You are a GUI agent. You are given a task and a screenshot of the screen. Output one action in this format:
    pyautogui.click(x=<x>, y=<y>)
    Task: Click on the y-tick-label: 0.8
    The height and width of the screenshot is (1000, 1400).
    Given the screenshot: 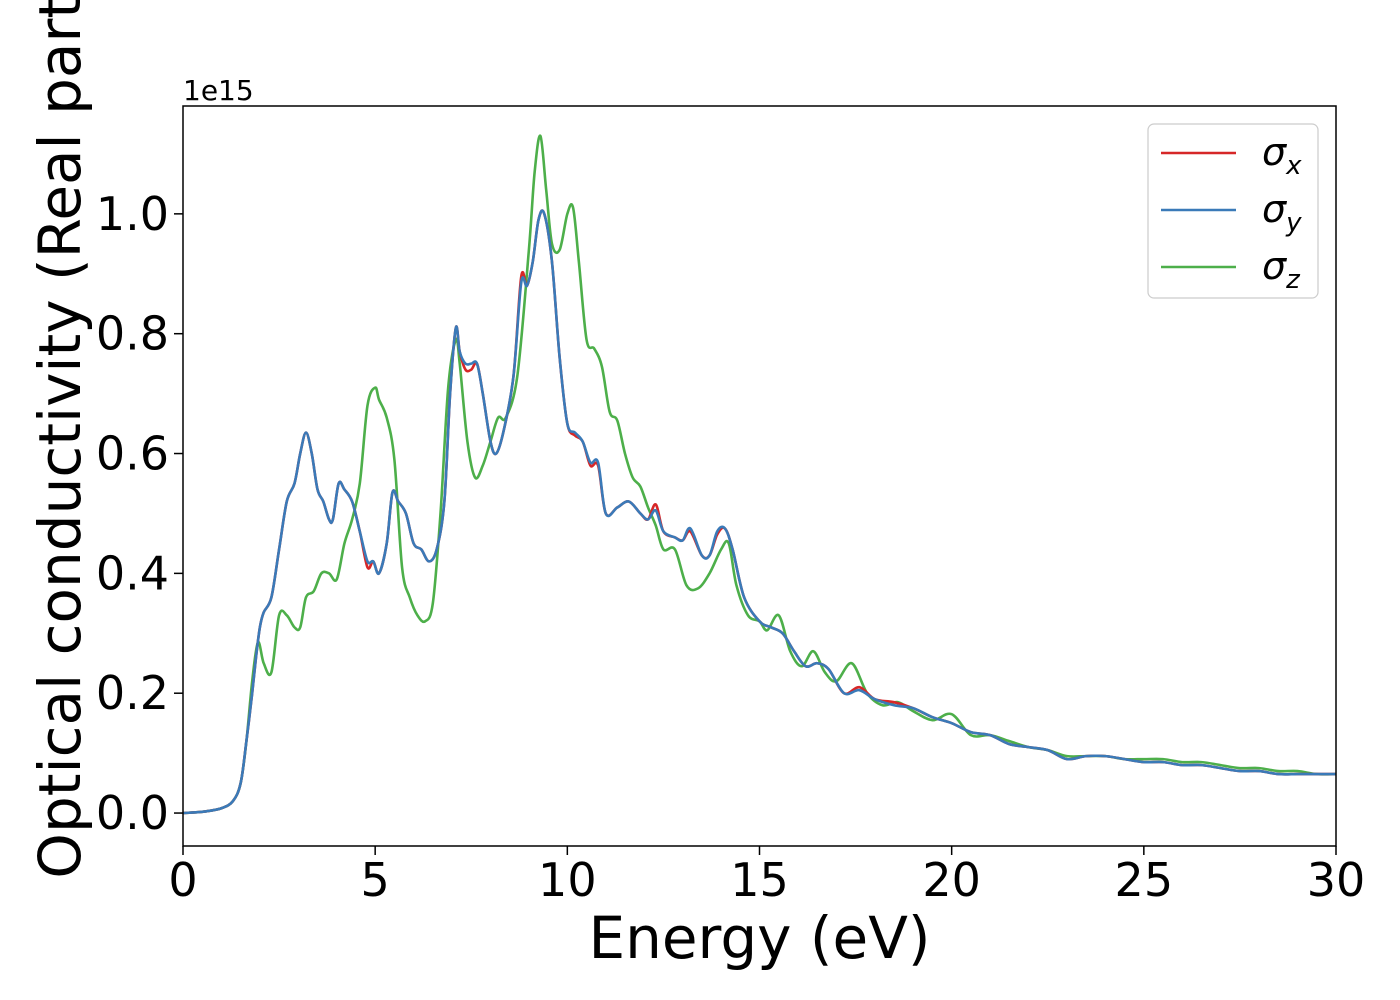 What is the action you would take?
    pyautogui.click(x=132, y=334)
    